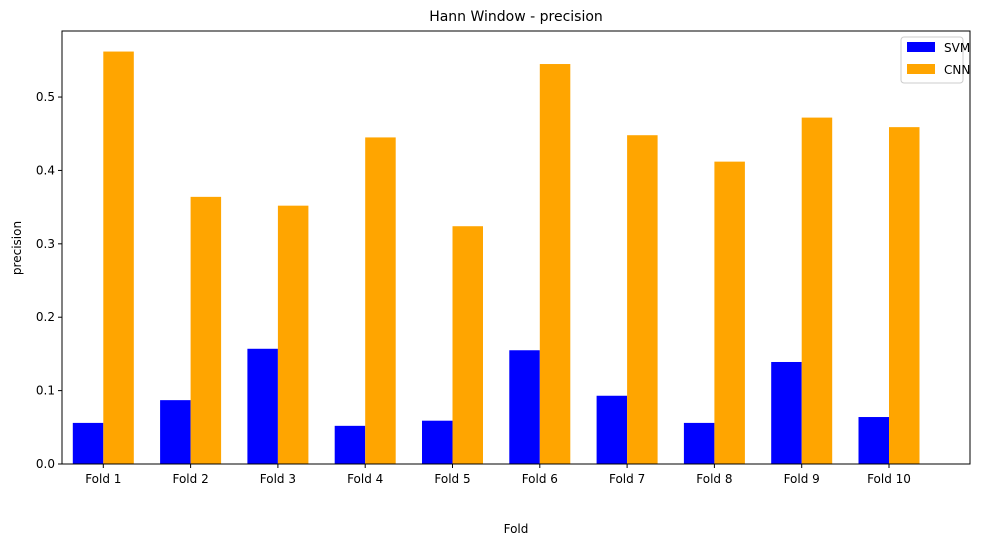 Image resolution: width=1001 pixels, height=545 pixels. What do you see at coordinates (190, 479) in the screenshot?
I see `x-tick-label: Fold 2` at bounding box center [190, 479].